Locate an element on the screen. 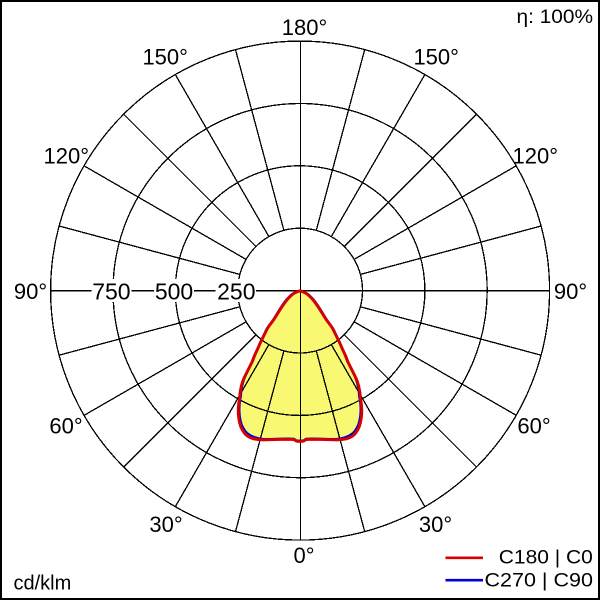 The height and width of the screenshot is (600, 600). svg-text: 750 is located at coordinates (111, 291).